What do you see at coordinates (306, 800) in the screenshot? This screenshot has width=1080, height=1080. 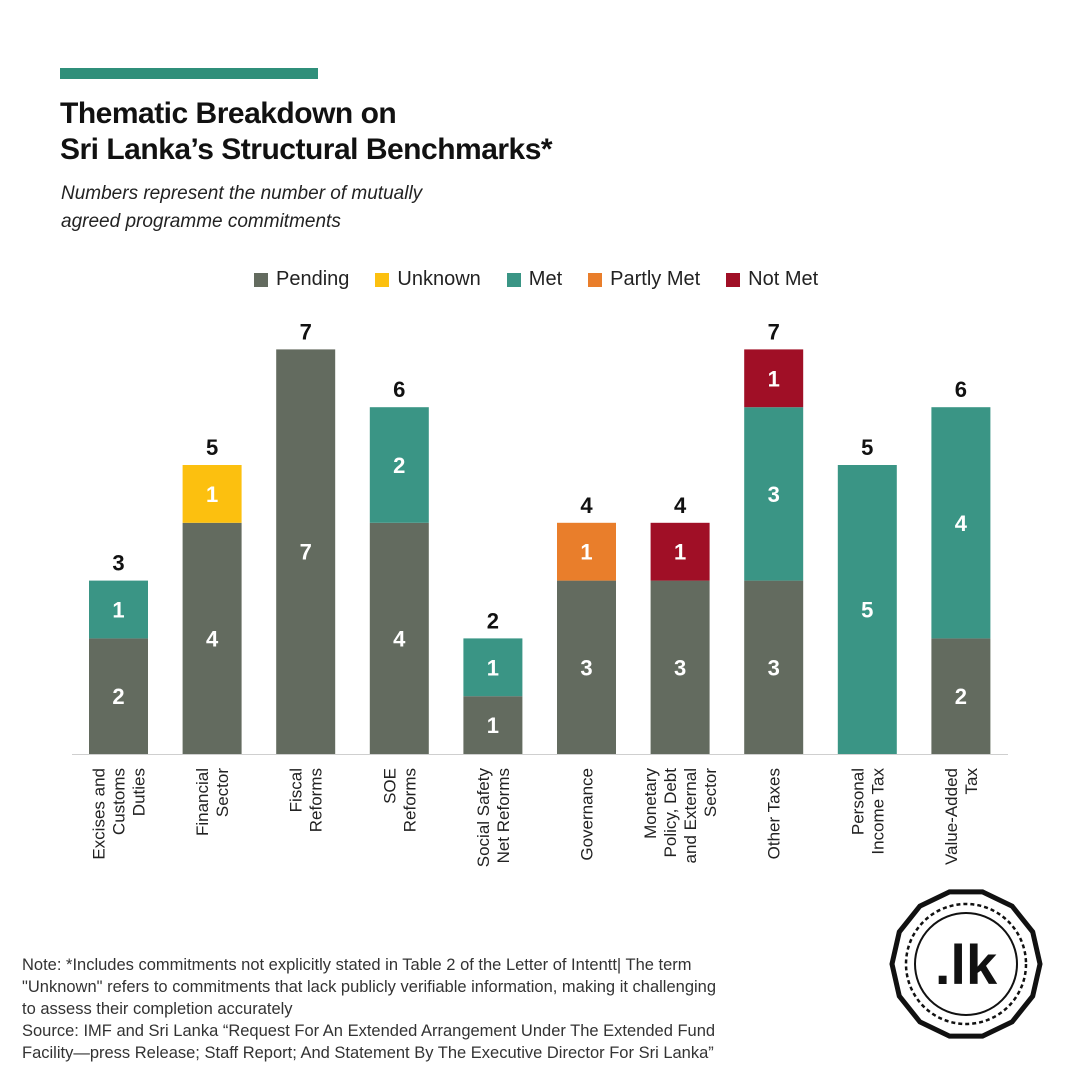 I see `x-tick-label: FiscalReforms` at bounding box center [306, 800].